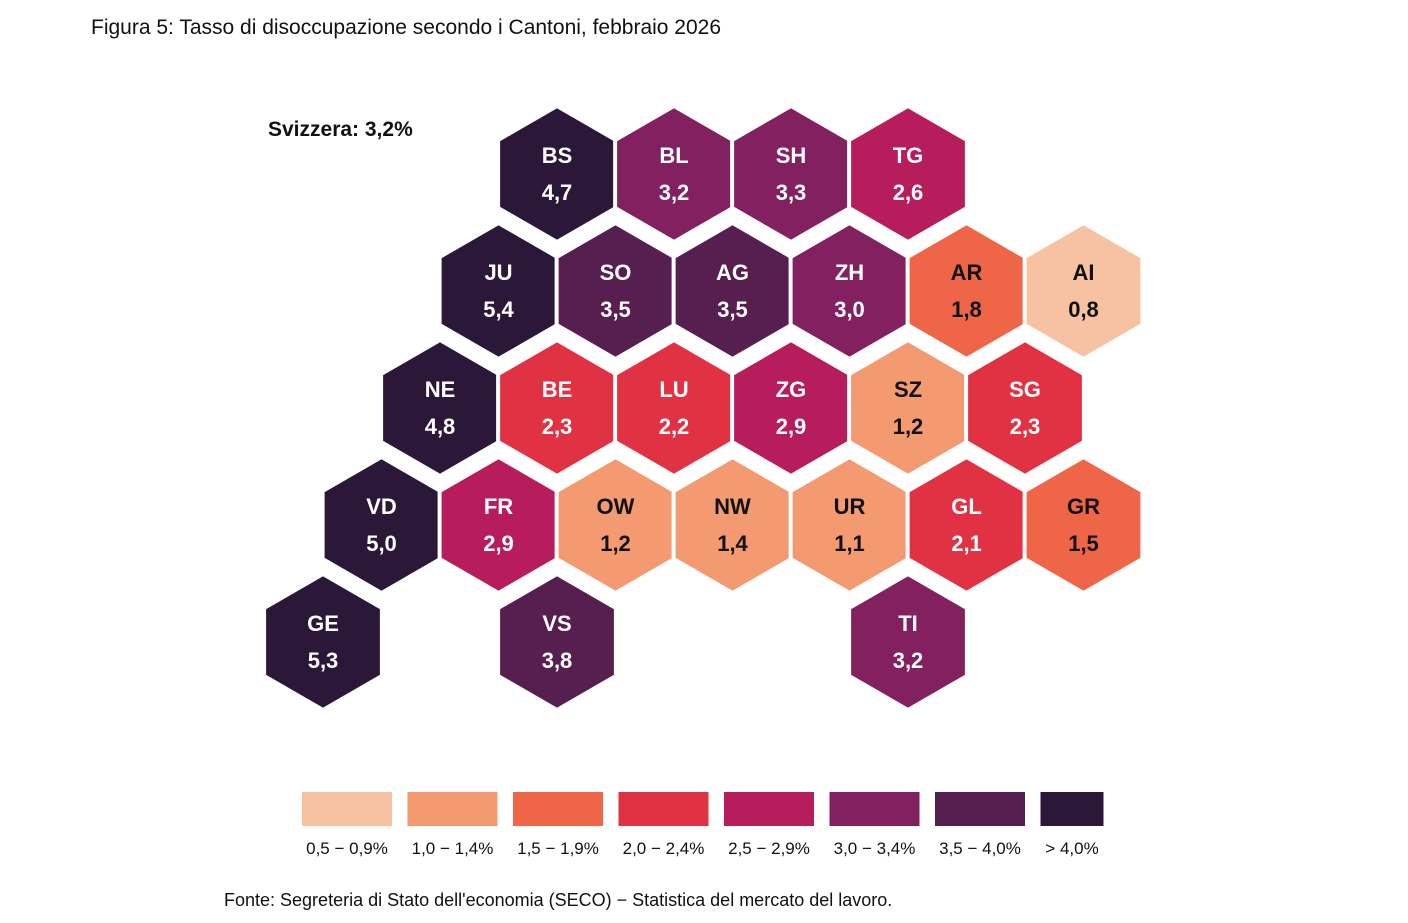 The height and width of the screenshot is (923, 1408). What do you see at coordinates (849, 272) in the screenshot?
I see `canton-code: ZH` at bounding box center [849, 272].